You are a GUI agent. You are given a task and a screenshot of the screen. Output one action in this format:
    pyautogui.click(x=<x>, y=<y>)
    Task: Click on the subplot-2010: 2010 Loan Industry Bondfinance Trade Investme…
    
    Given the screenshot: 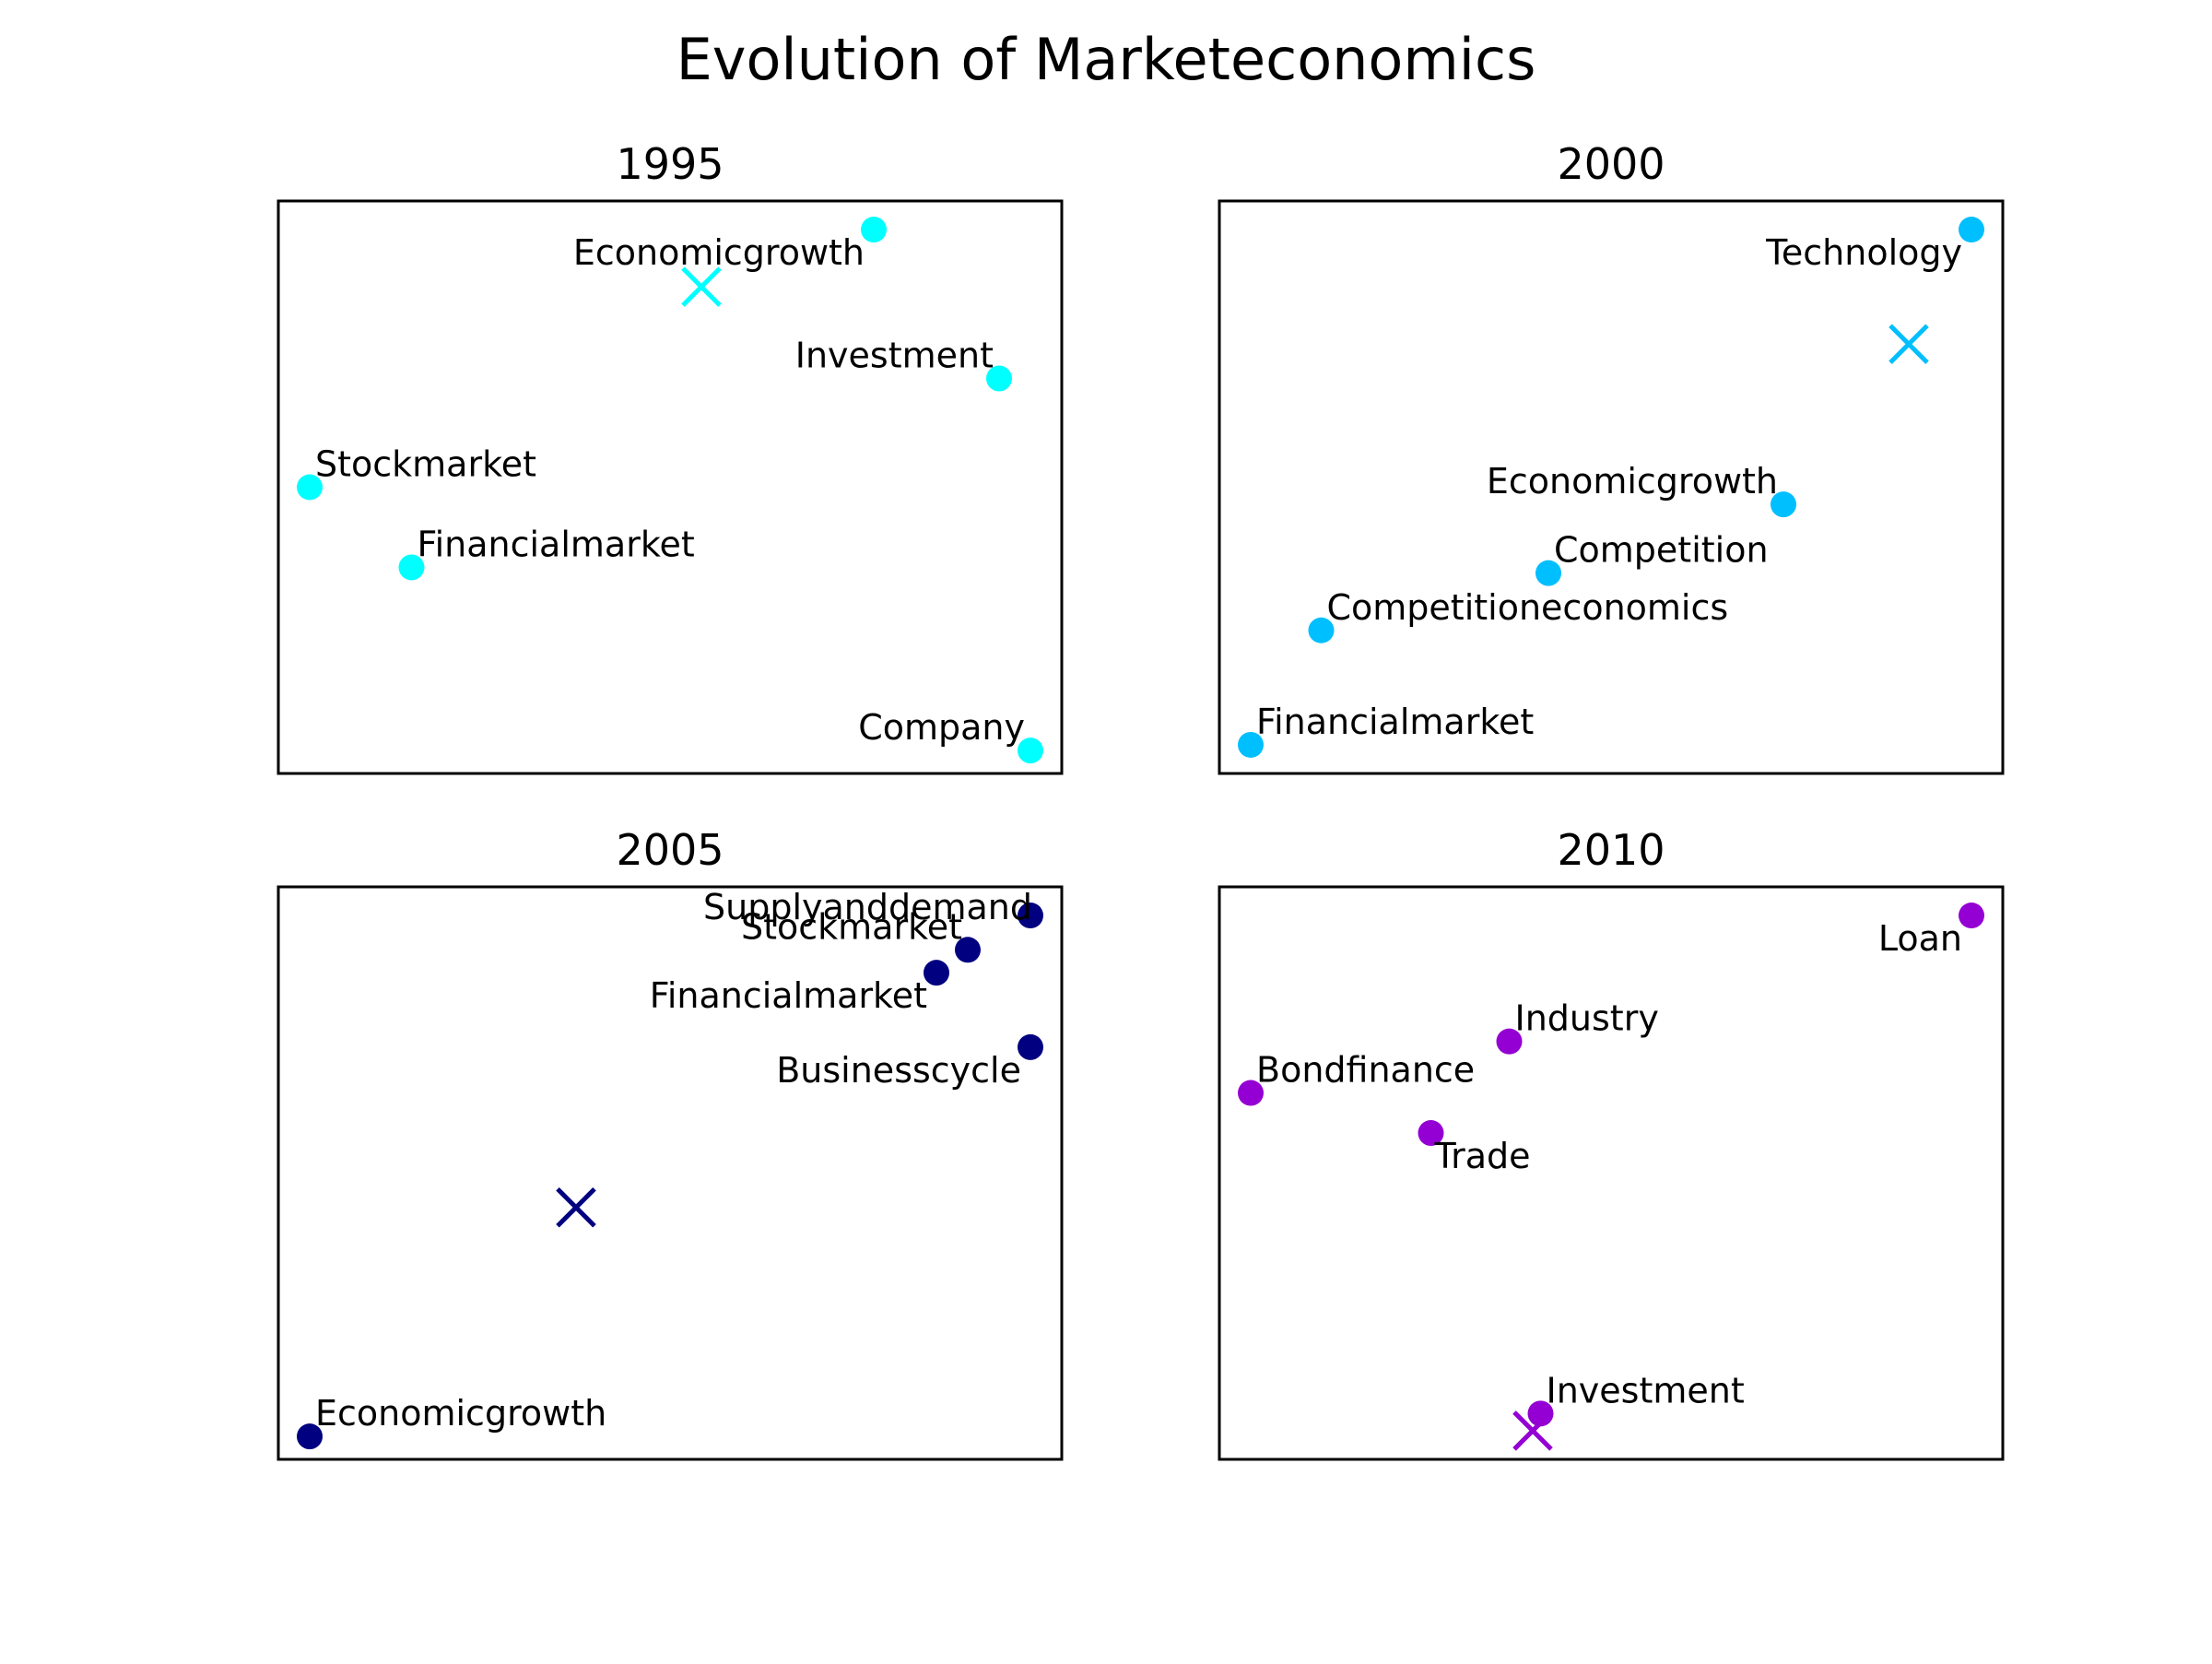 What is the action you would take?
    pyautogui.click(x=1611, y=1143)
    